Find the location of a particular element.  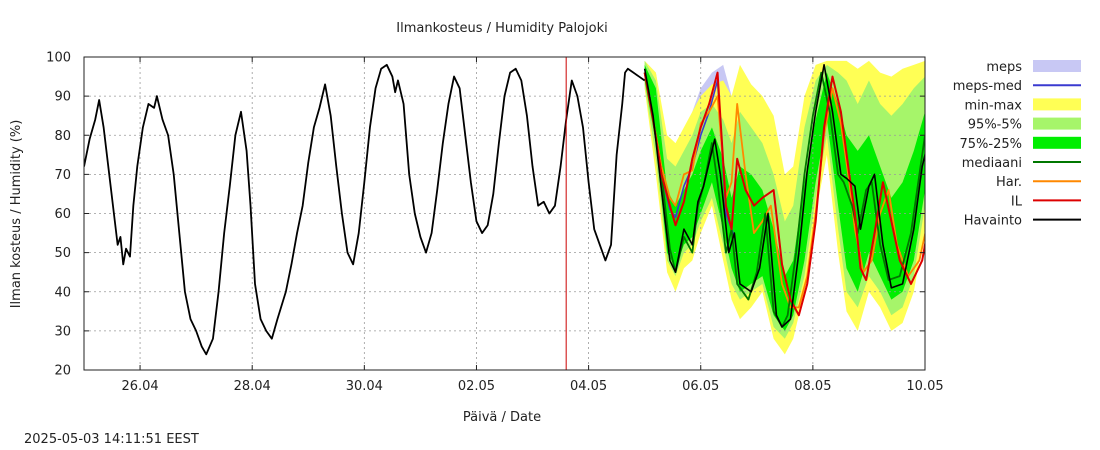

y-tick-label-80: 80 is located at coordinates (62, 136).